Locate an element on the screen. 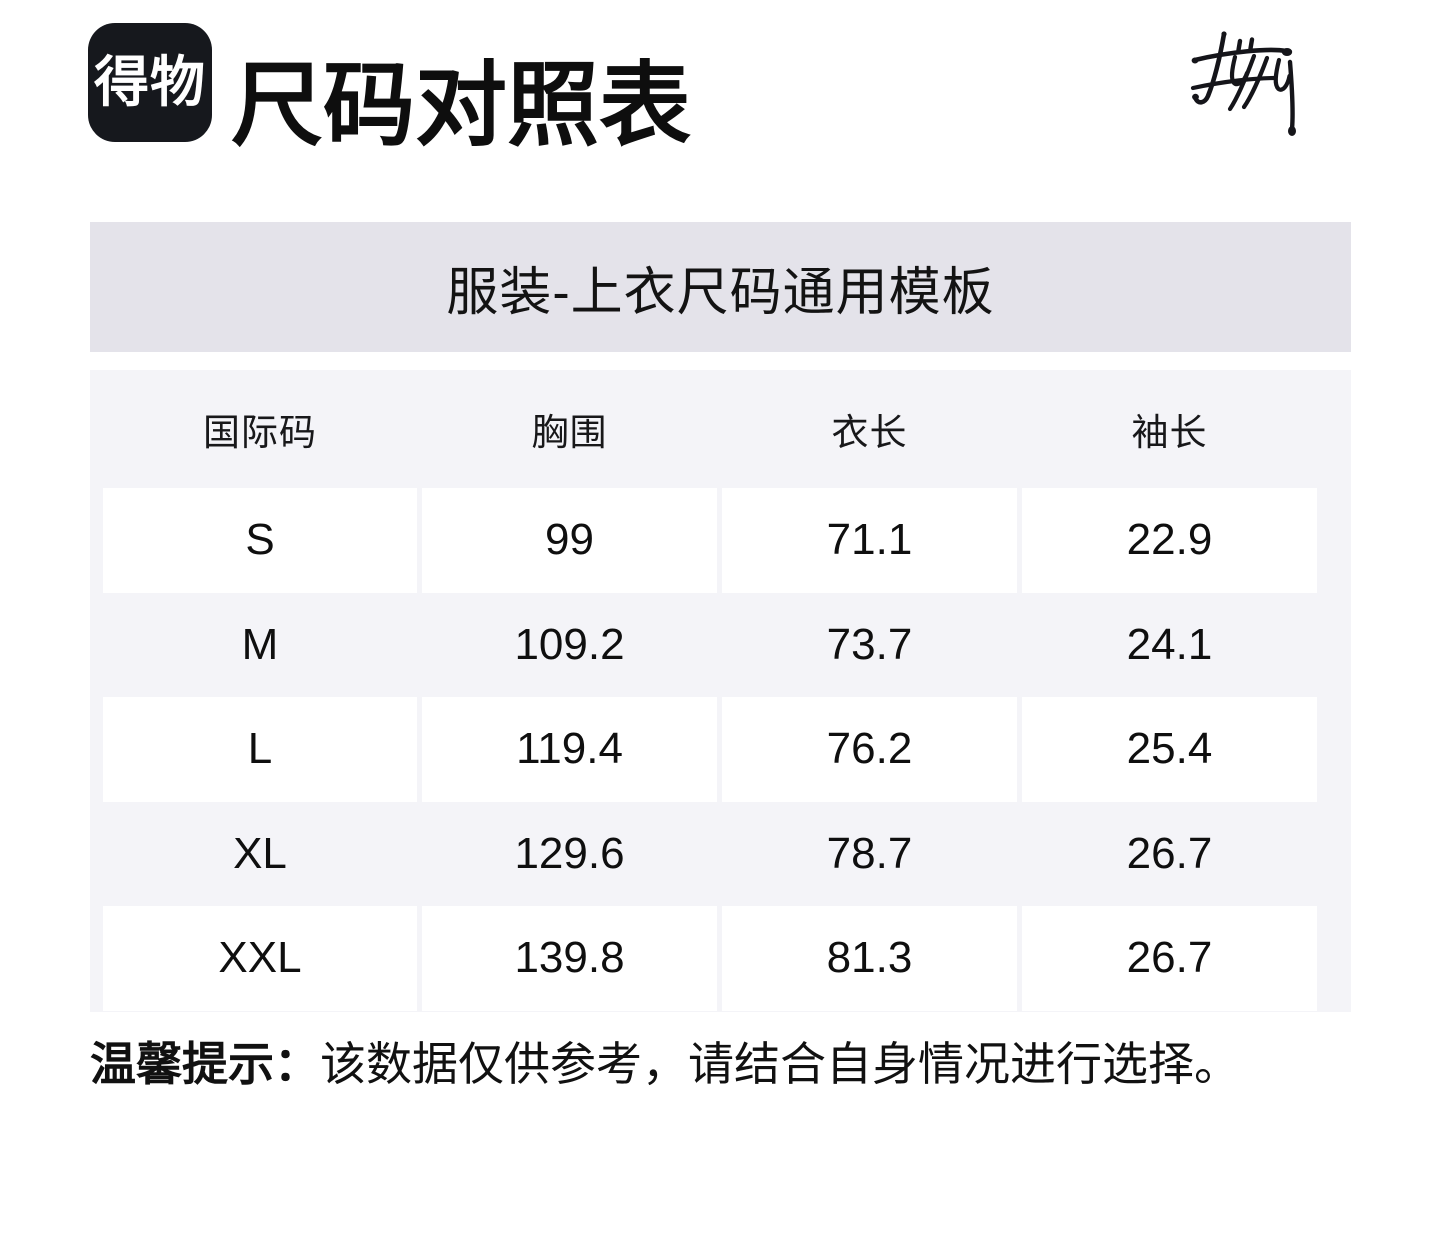  disclaimer-text: 该数据仅供参考，请结合自身情况进行选择。 is located at coordinates (780, 1064).